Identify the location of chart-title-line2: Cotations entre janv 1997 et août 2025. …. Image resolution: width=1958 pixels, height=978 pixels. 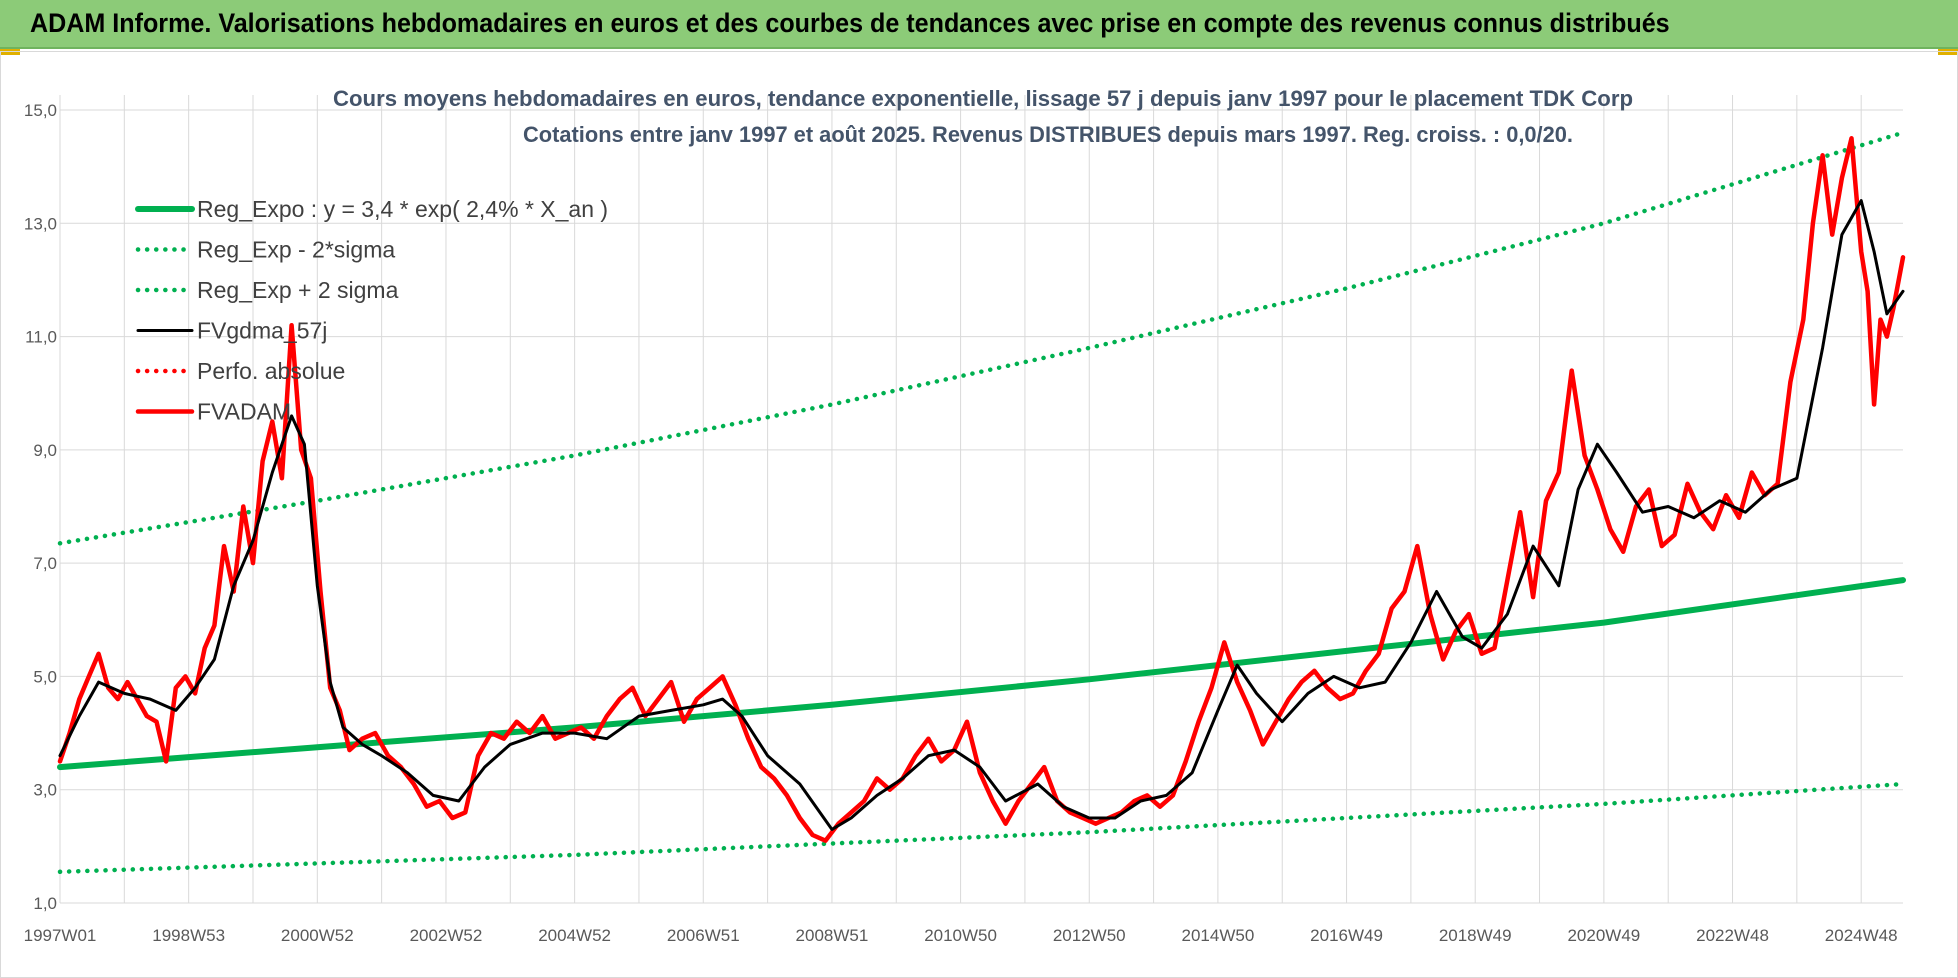
(1048, 134).